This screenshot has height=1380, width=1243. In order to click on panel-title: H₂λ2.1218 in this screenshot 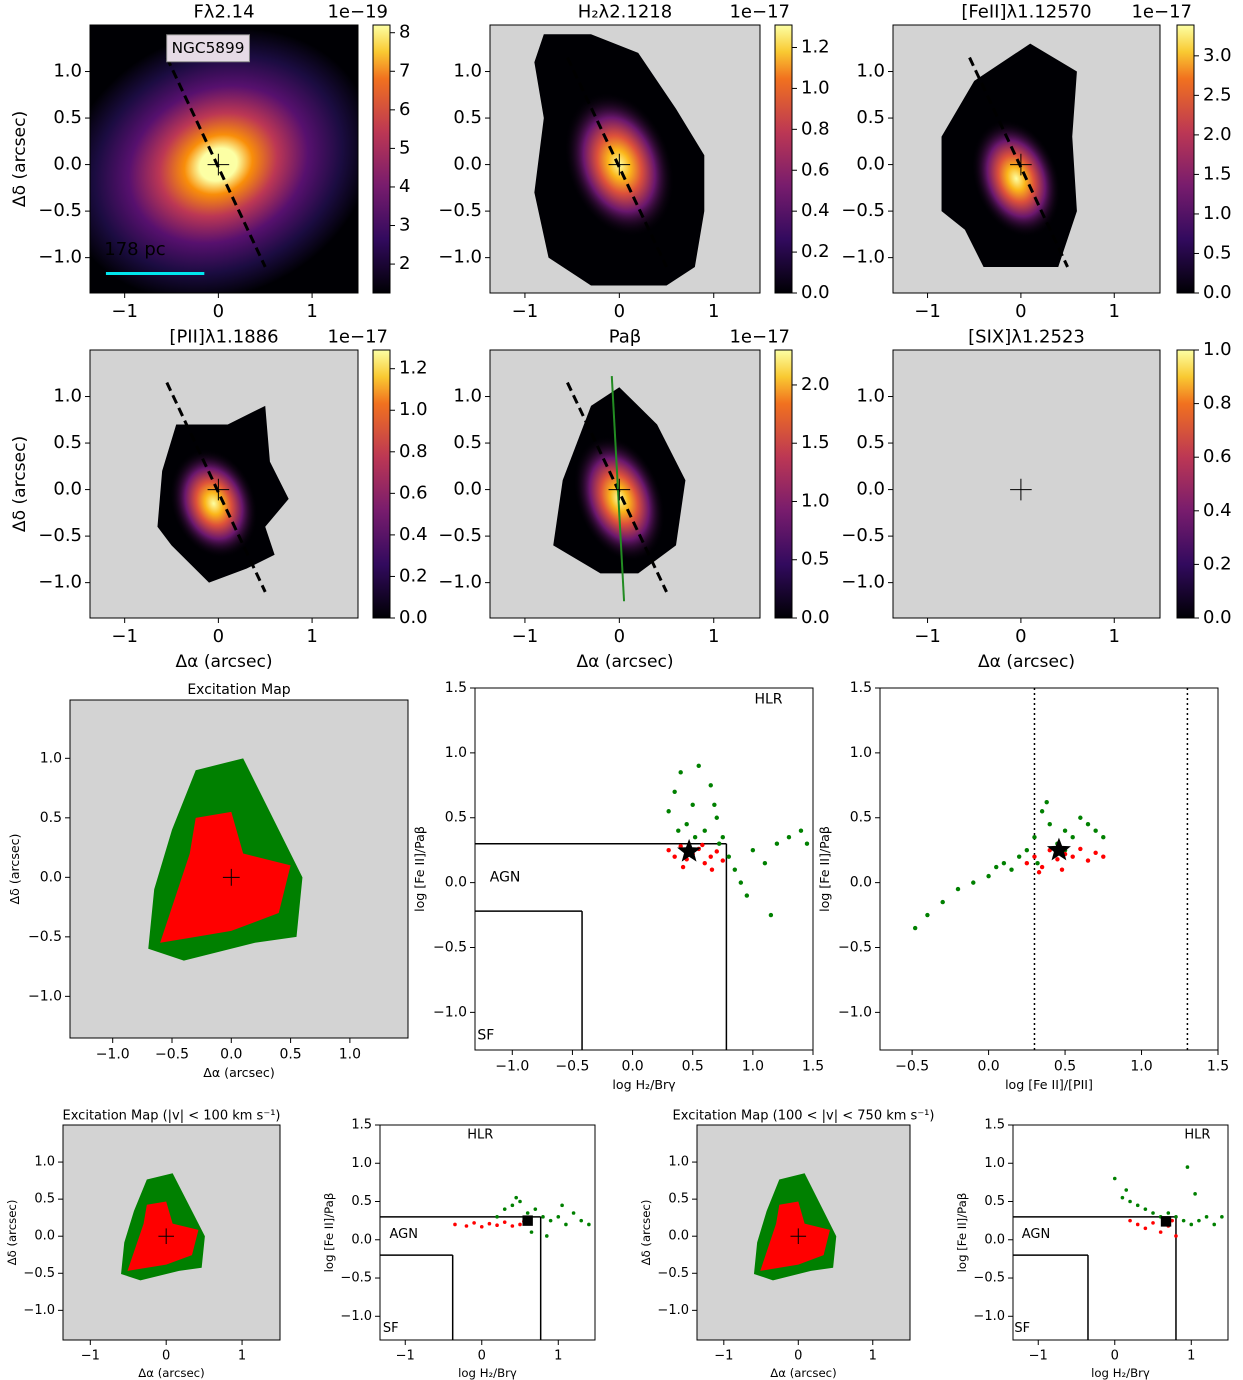, I will do `click(625, 11)`.